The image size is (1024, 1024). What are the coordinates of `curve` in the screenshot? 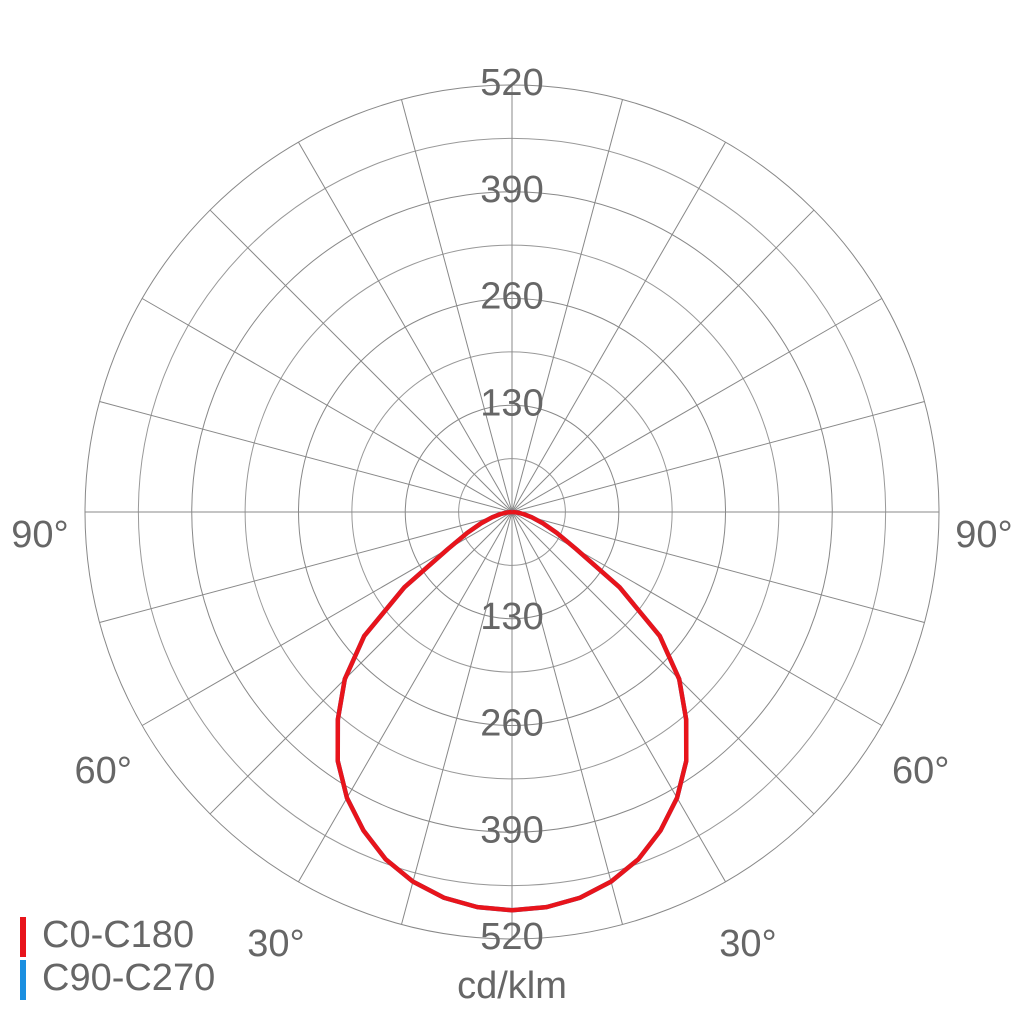 It's located at (512, 711).